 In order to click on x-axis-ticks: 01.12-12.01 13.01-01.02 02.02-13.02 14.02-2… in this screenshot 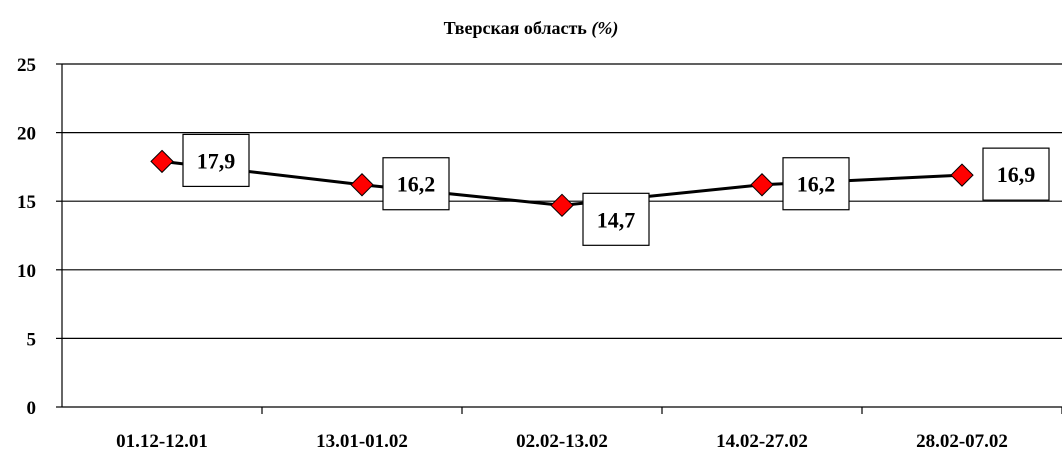, I will do `click(589, 429)`.